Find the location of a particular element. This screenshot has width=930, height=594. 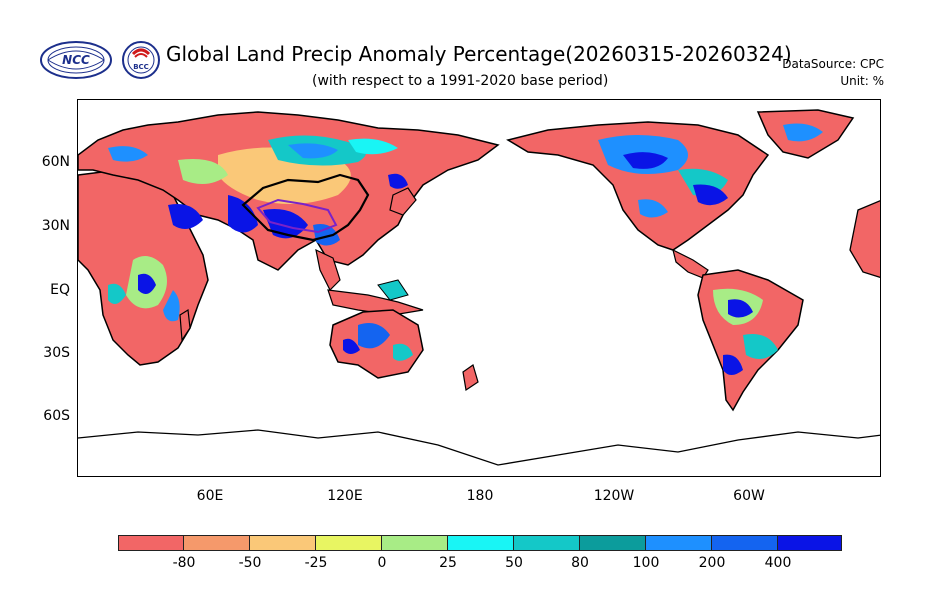

colorbar-label: 25 is located at coordinates (448, 563).